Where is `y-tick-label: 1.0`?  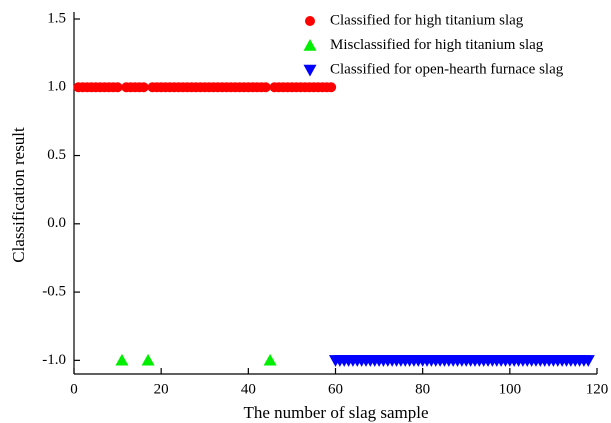
y-tick-label: 1.0 is located at coordinates (56, 87).